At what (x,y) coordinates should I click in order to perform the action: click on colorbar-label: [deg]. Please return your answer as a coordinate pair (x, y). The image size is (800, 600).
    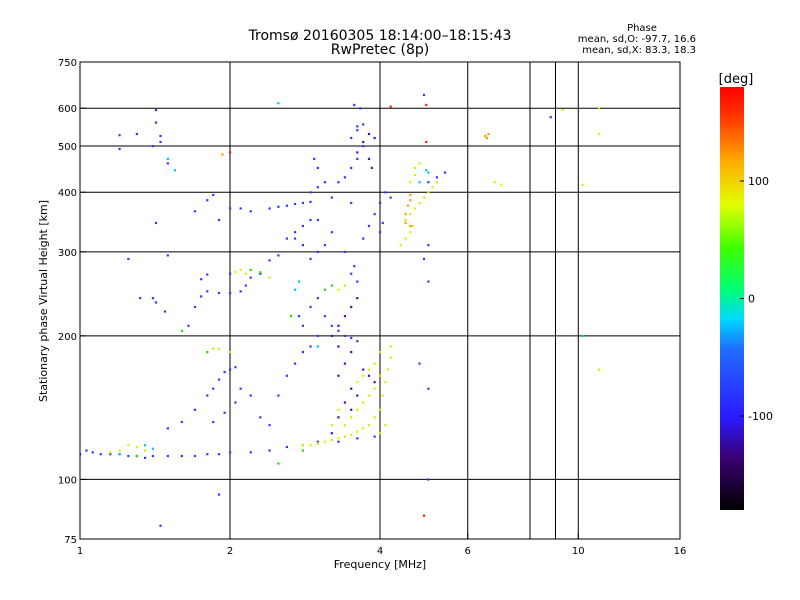
    Looking at the image, I should click on (736, 79).